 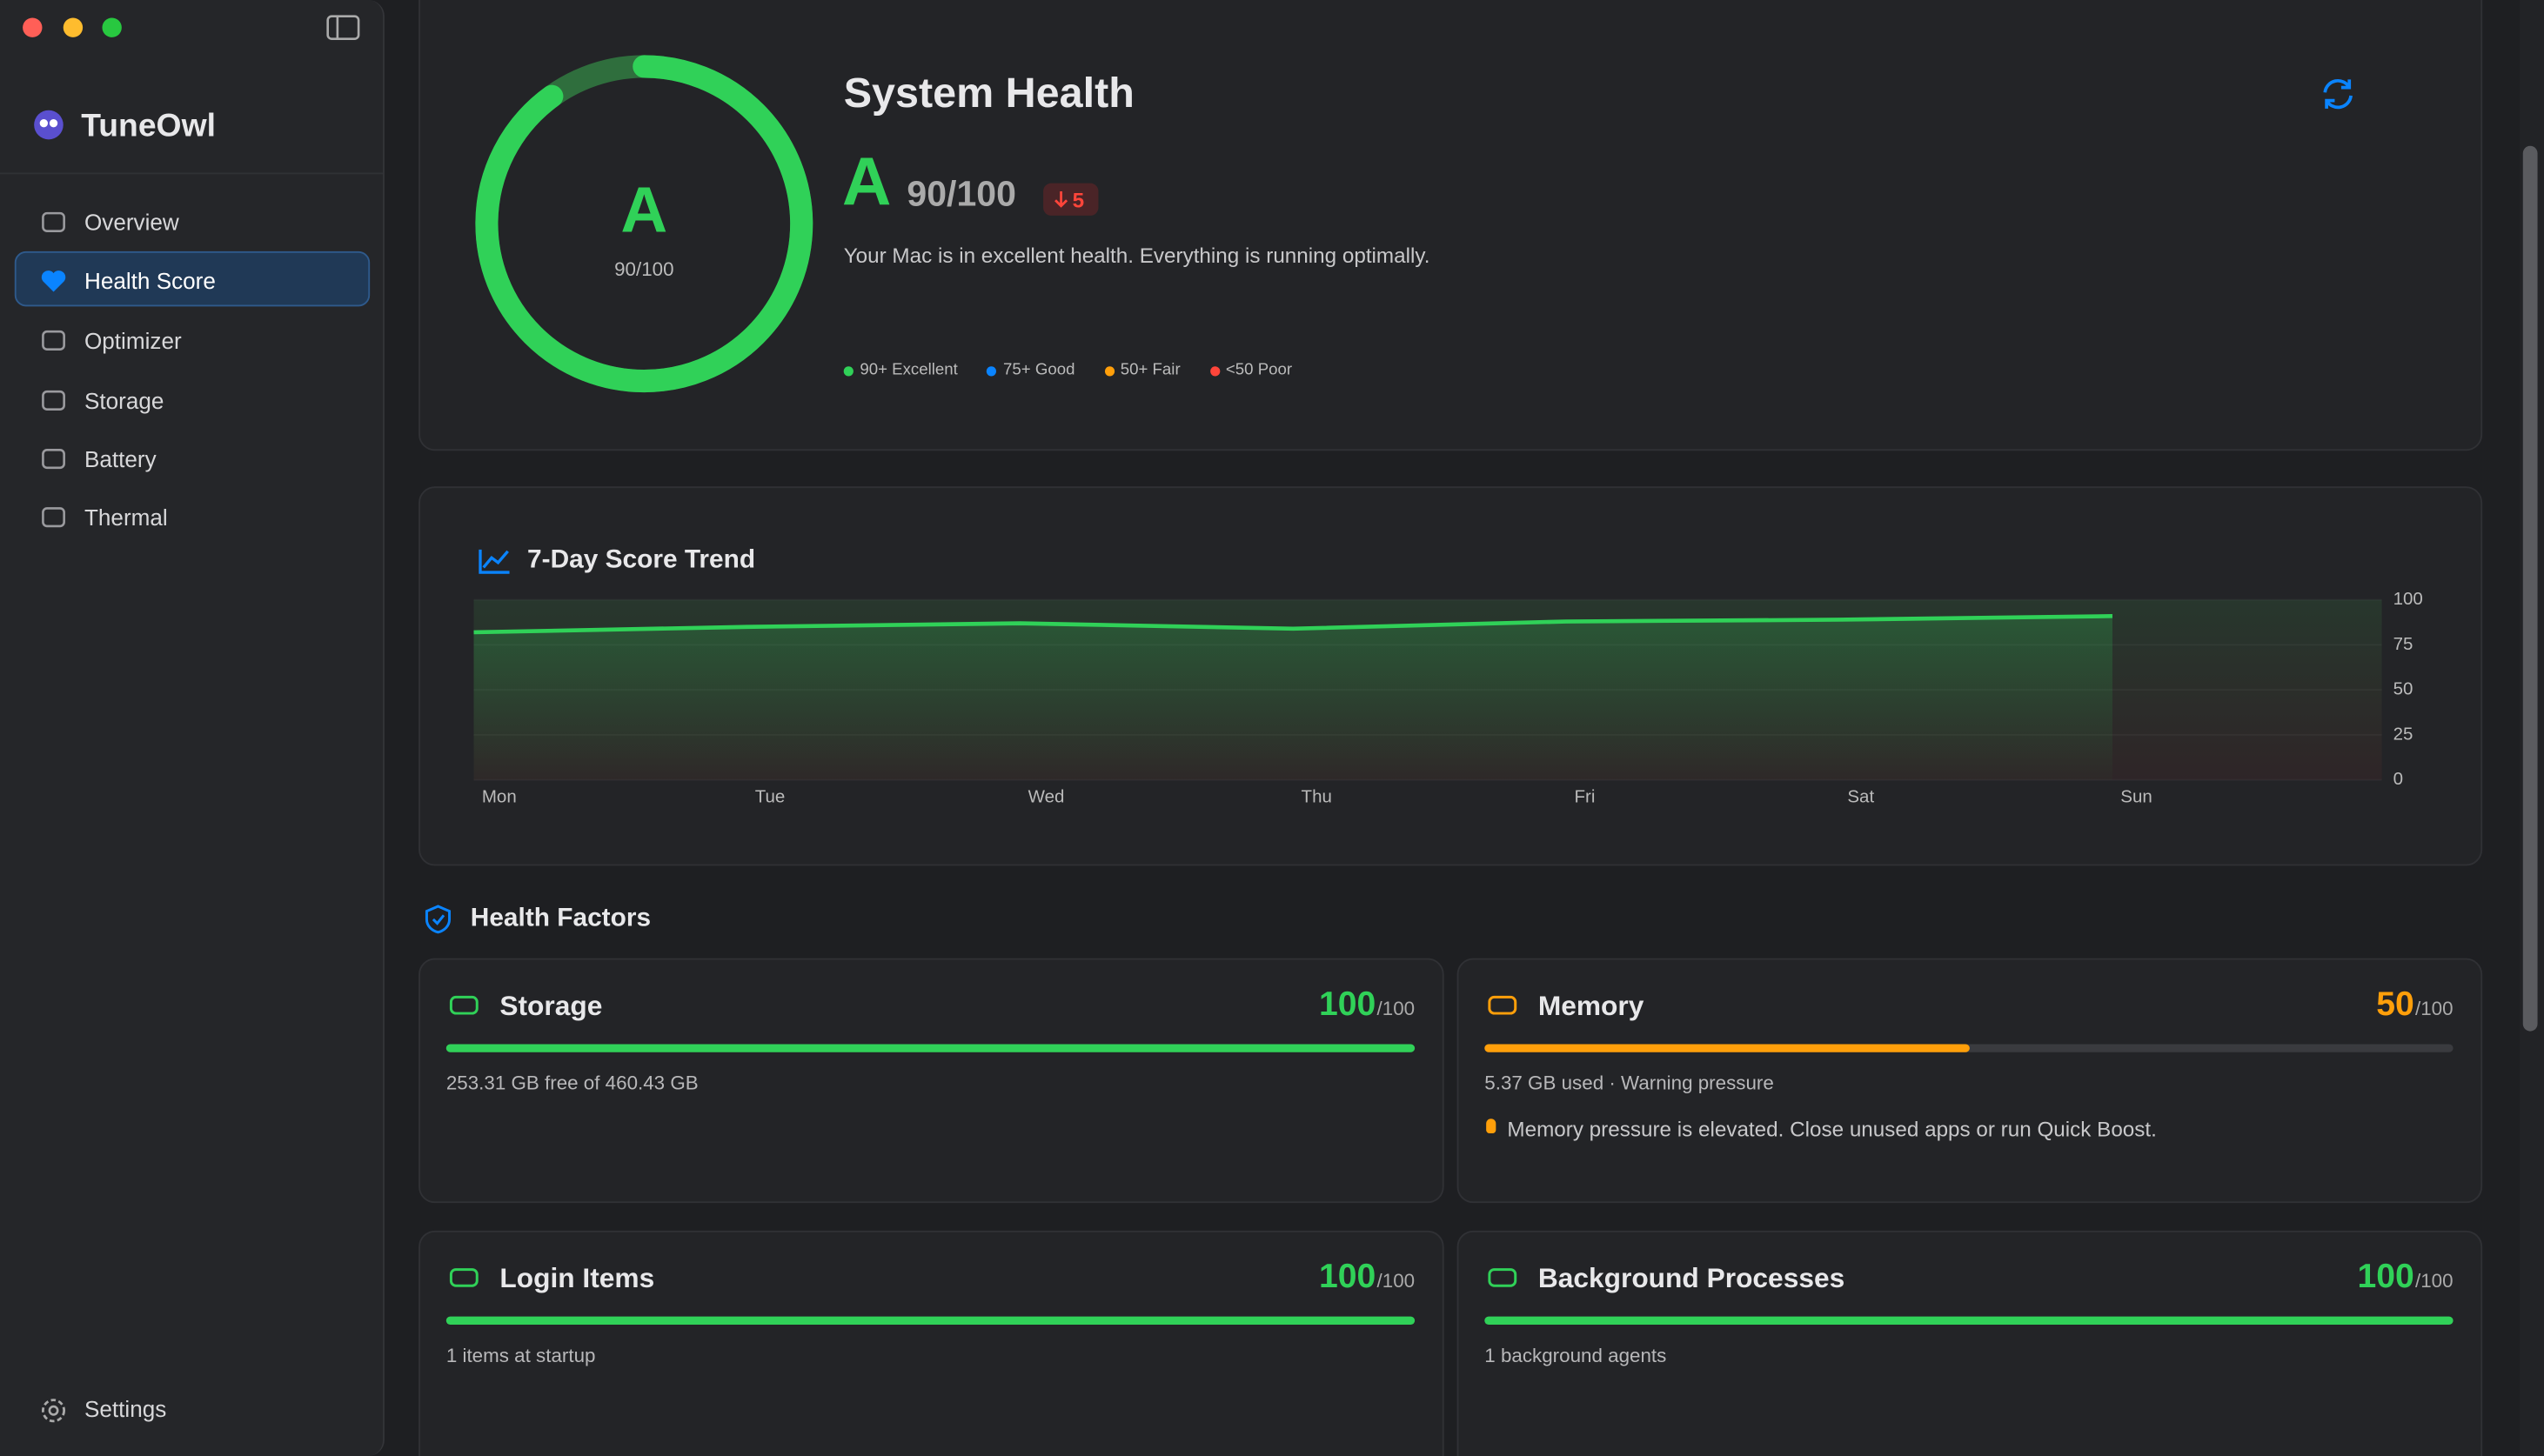 I want to click on progress-track, so click(x=1969, y=1048).